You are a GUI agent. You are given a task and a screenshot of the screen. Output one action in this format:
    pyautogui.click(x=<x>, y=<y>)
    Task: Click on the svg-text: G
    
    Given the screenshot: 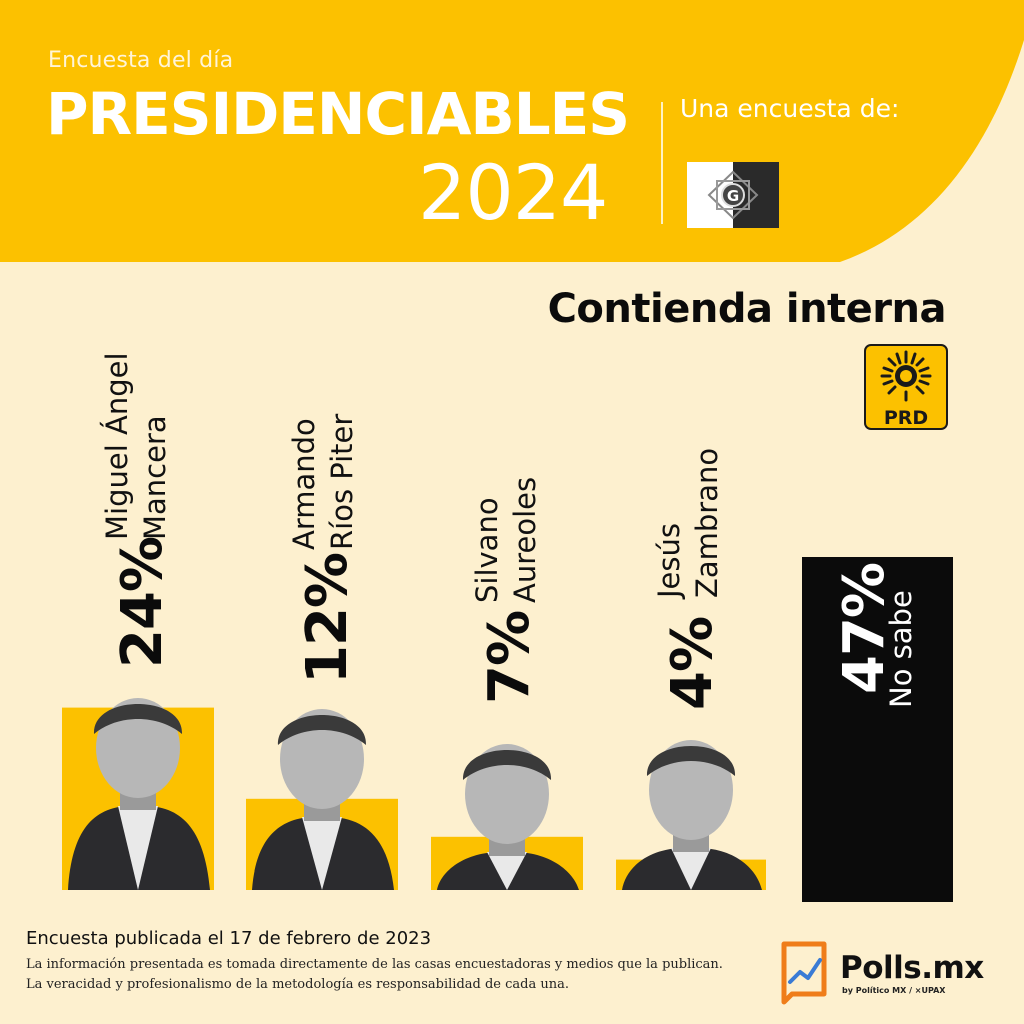 What is the action you would take?
    pyautogui.click(x=733, y=196)
    